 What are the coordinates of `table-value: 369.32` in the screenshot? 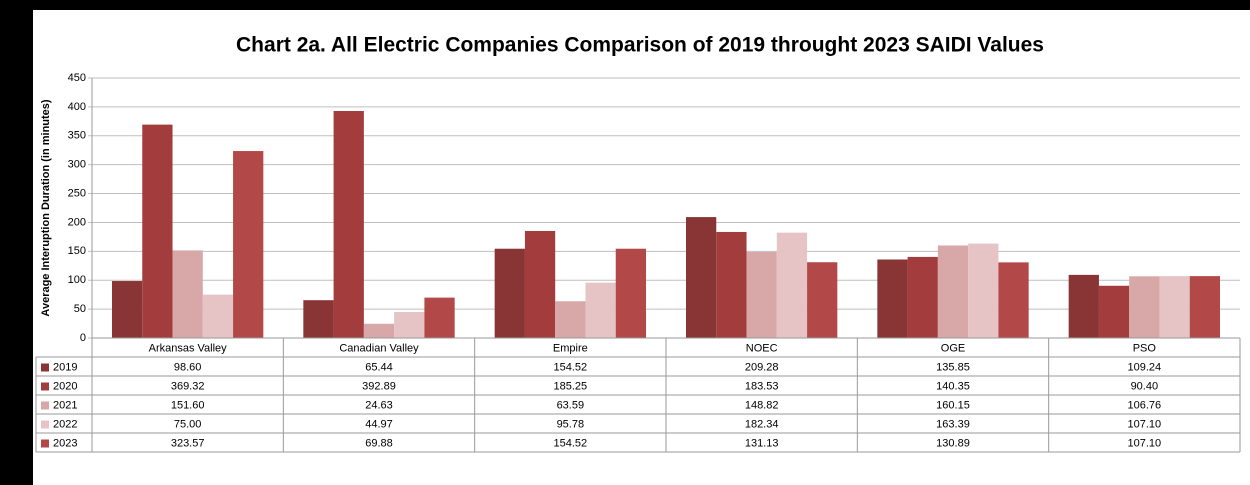 It's located at (188, 386).